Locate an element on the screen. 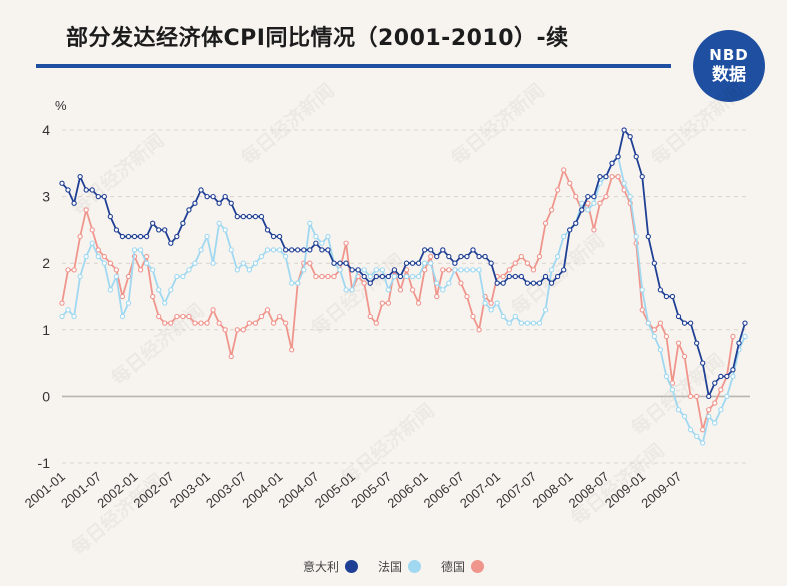 The height and width of the screenshot is (586, 787). legend-item: 德国 is located at coordinates (463, 566).